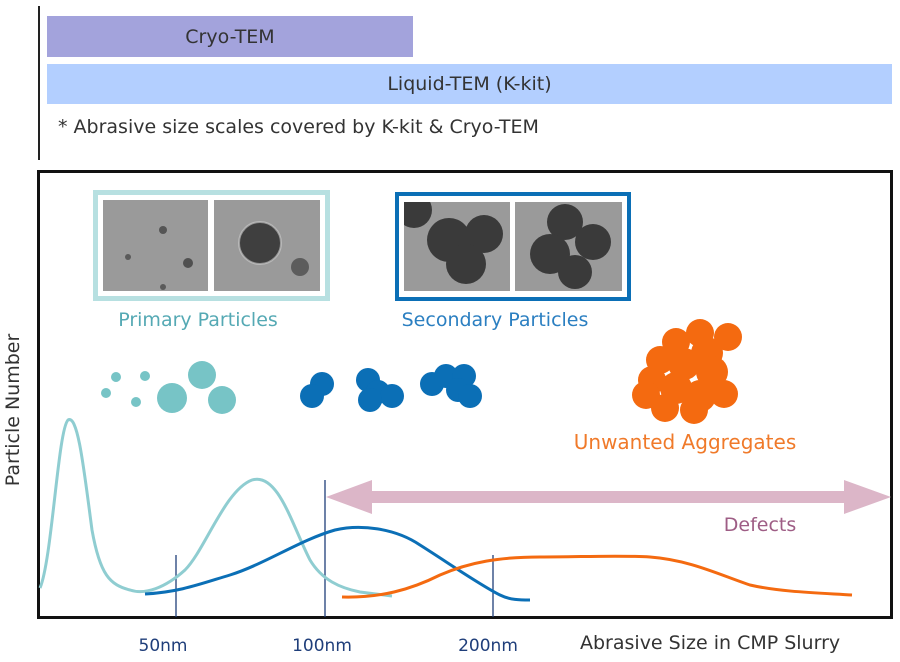  Describe the element at coordinates (163, 646) in the screenshot. I see `x-tick-50nm: 50nm` at that location.